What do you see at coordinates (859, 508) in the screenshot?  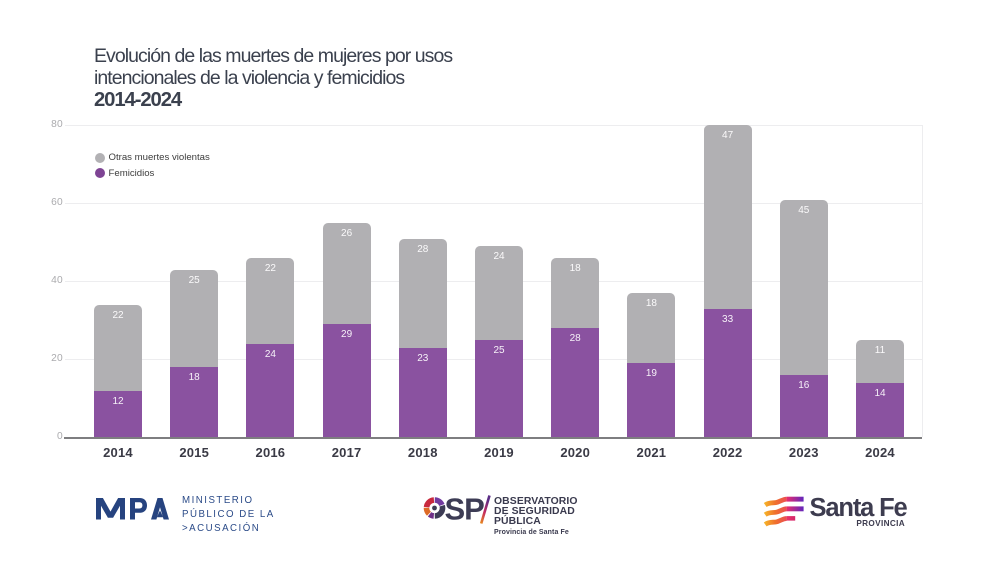 I see `svg-text: Santa Fe` at bounding box center [859, 508].